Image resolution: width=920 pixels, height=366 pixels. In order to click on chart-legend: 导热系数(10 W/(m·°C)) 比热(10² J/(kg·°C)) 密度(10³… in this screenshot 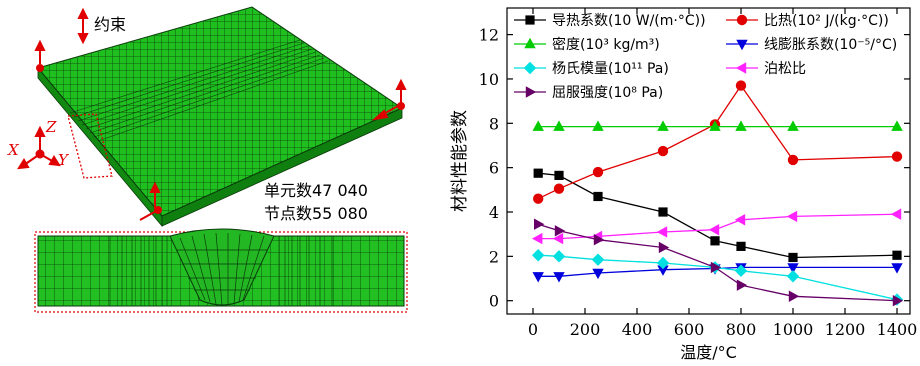, I will do `click(705, 57)`.